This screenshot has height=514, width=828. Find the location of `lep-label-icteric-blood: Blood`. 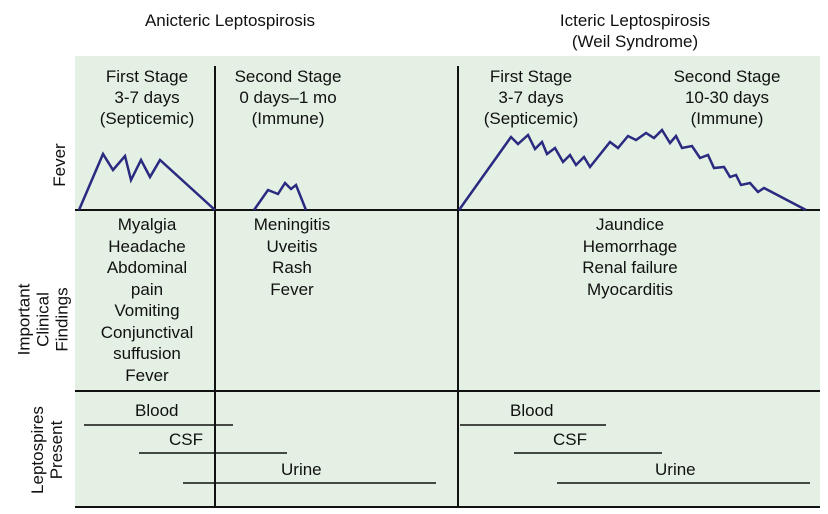

lep-label-icteric-blood: Blood is located at coordinates (532, 410).